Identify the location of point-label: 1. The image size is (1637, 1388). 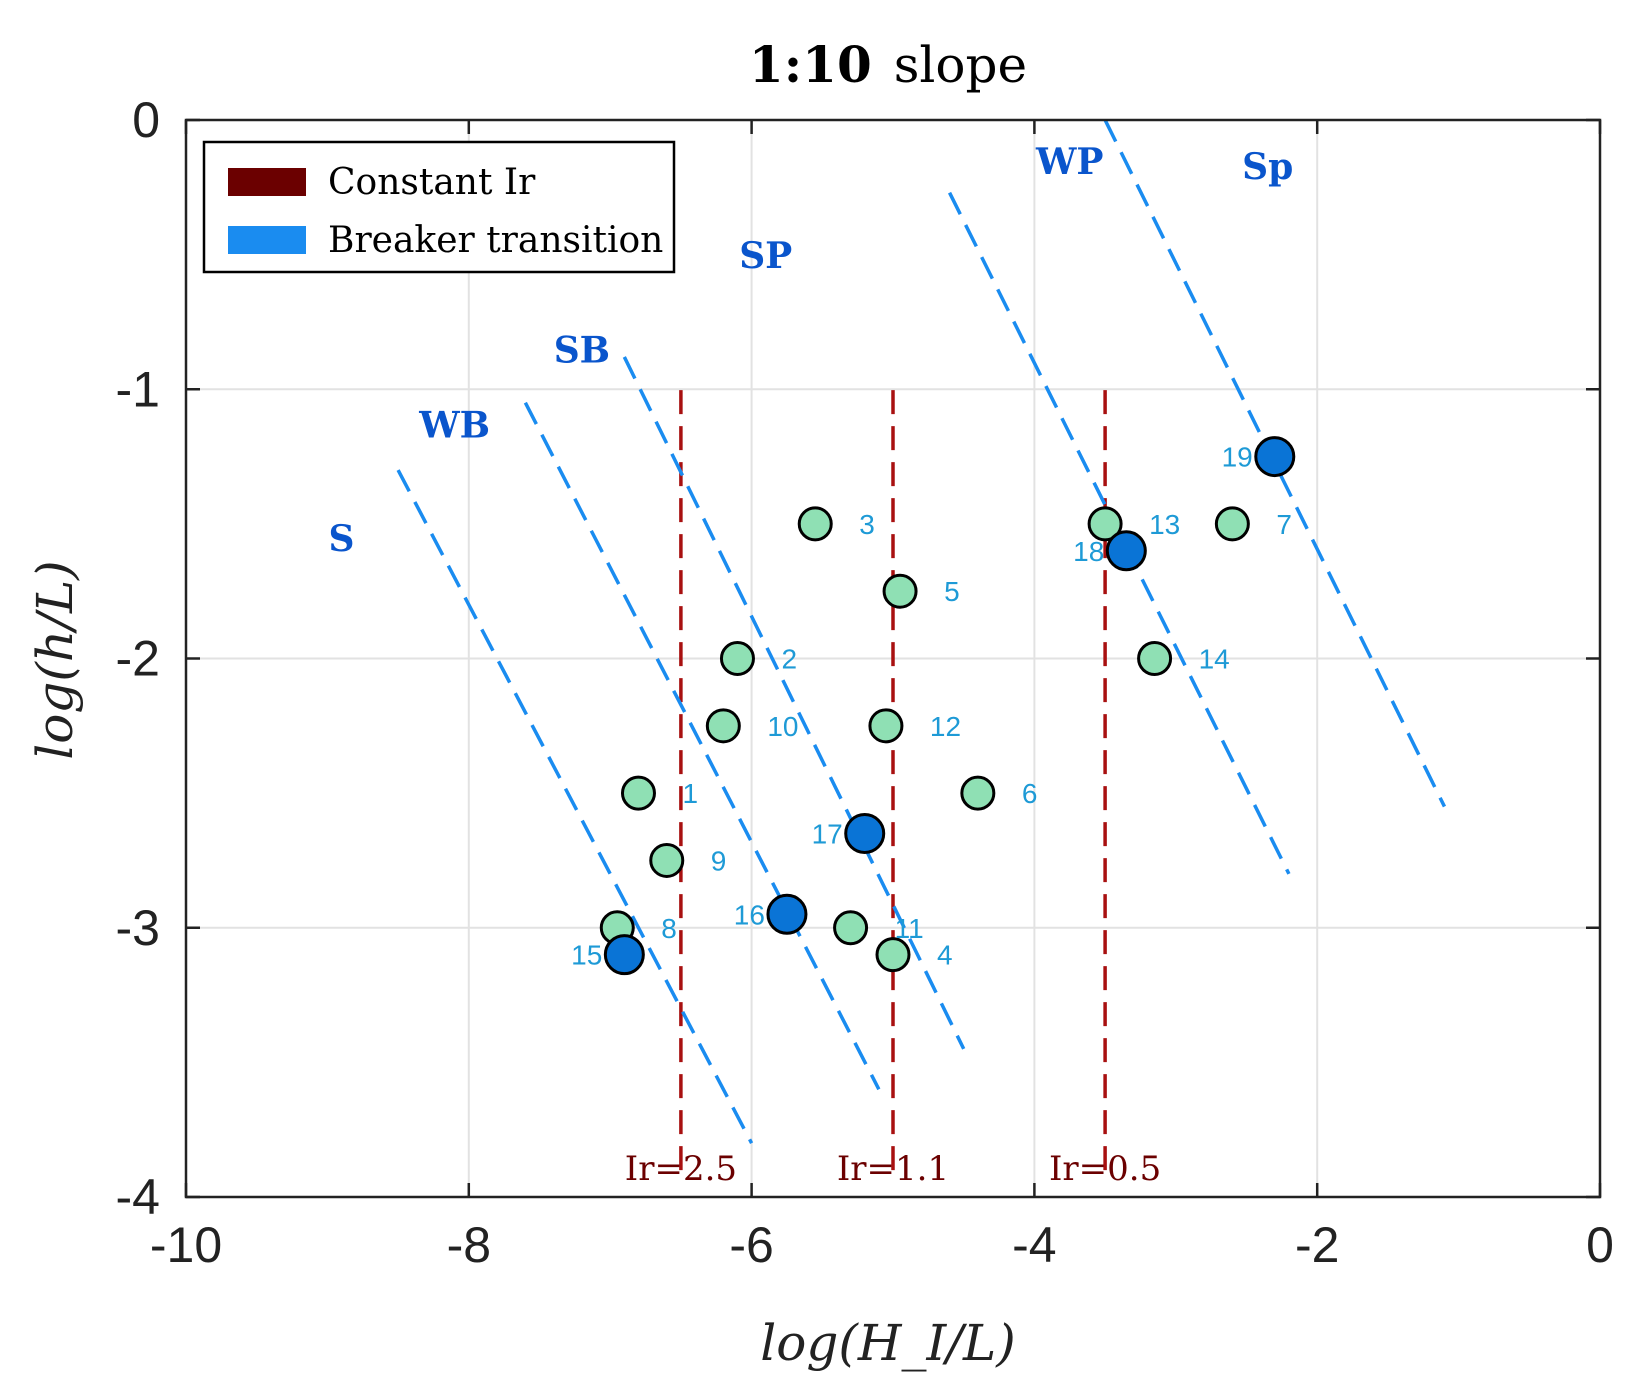
(690, 793).